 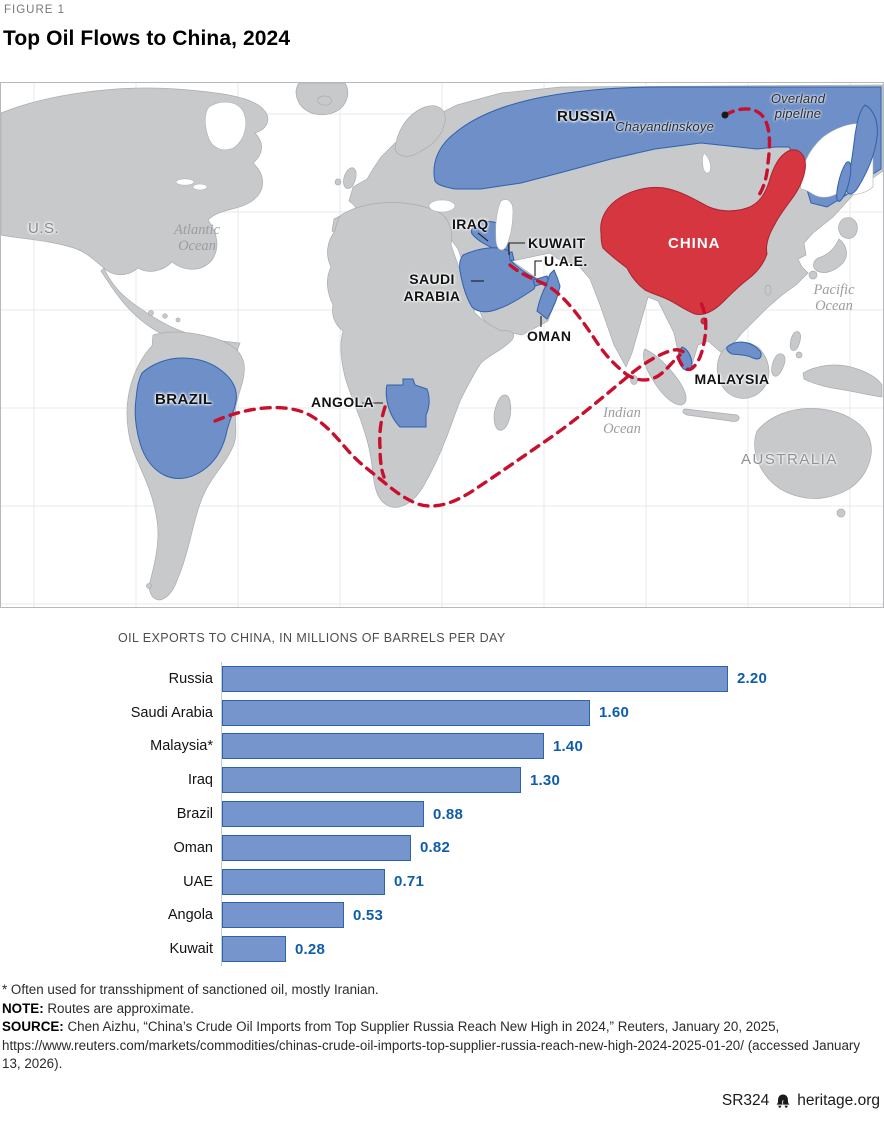 I want to click on pacific-line2: Ocean, so click(x=834, y=306).